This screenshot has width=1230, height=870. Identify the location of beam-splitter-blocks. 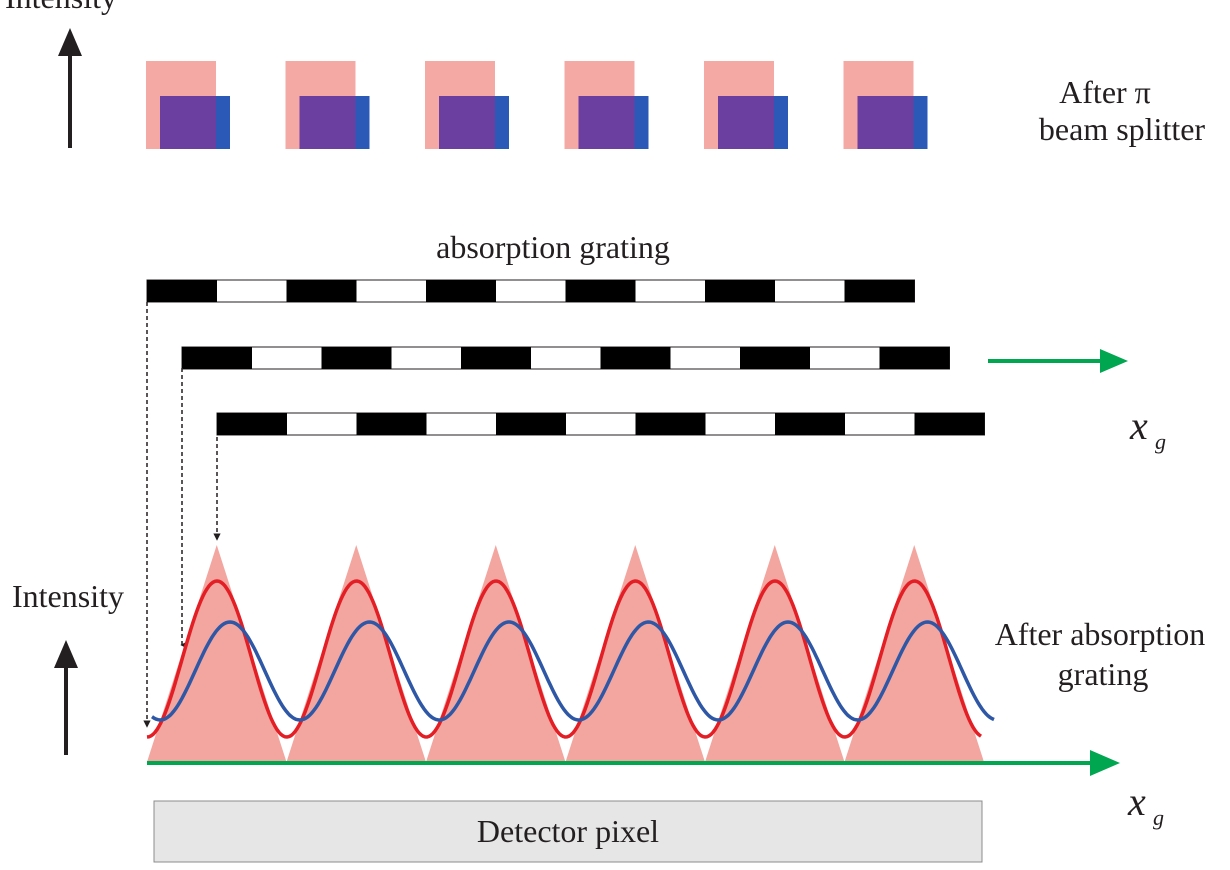
(537, 105).